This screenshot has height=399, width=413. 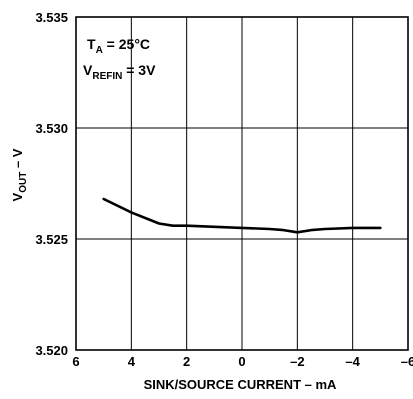 What do you see at coordinates (51, 17) in the screenshot?
I see `y-tick-label: 3.535` at bounding box center [51, 17].